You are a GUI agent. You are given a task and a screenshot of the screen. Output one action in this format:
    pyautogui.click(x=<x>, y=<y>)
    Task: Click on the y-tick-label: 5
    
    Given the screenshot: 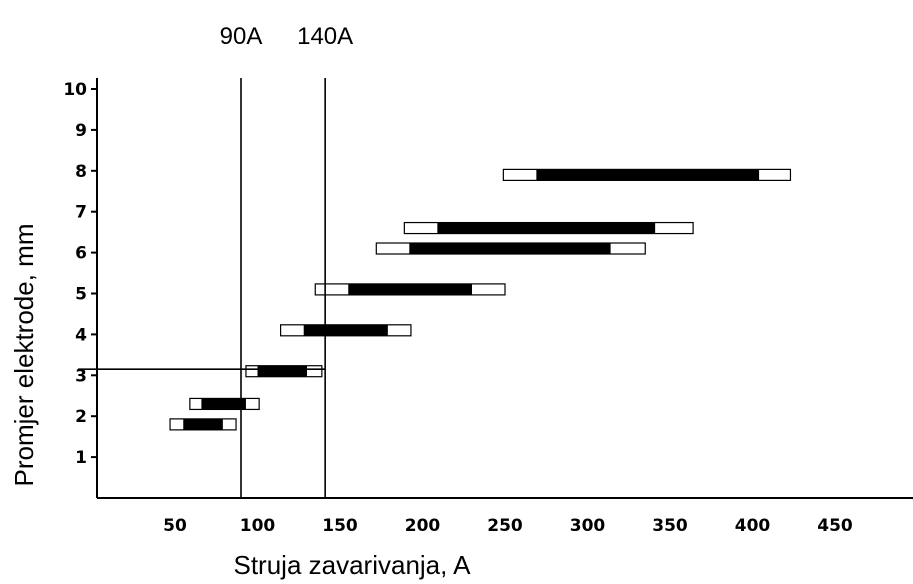 What is the action you would take?
    pyautogui.click(x=81, y=295)
    